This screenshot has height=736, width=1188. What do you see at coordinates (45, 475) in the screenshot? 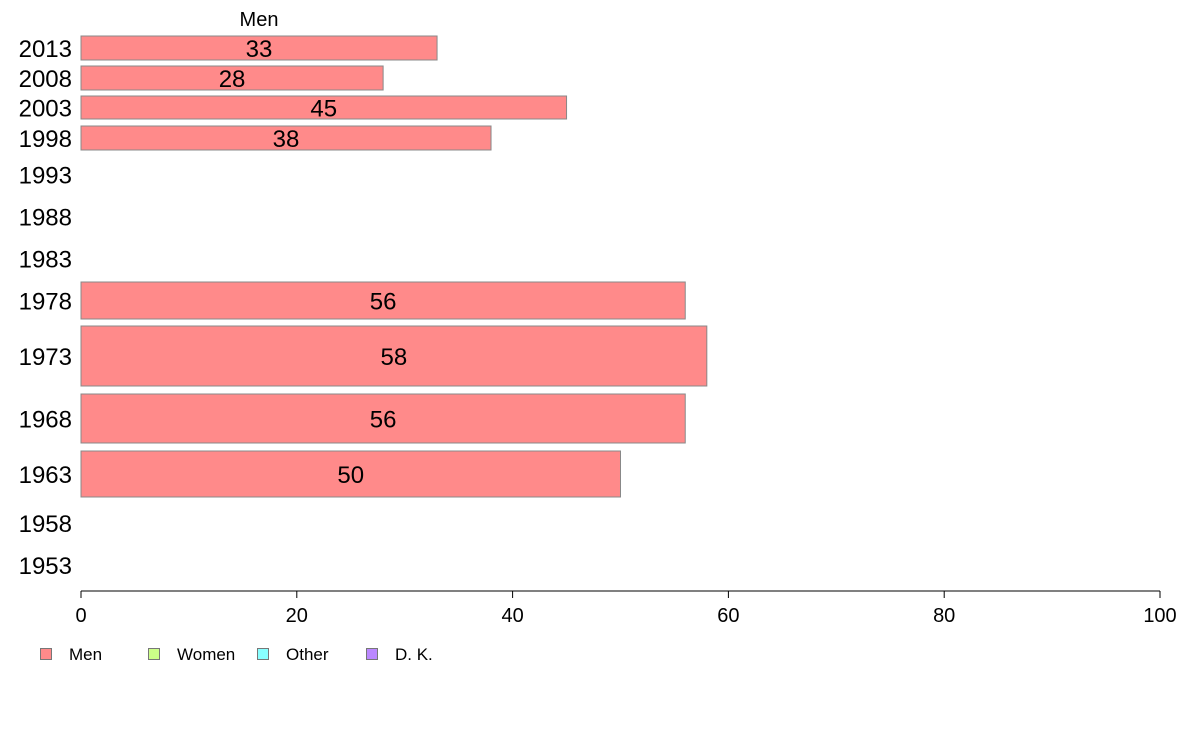
I see `y-tick-label-1963: 1963` at bounding box center [45, 475].